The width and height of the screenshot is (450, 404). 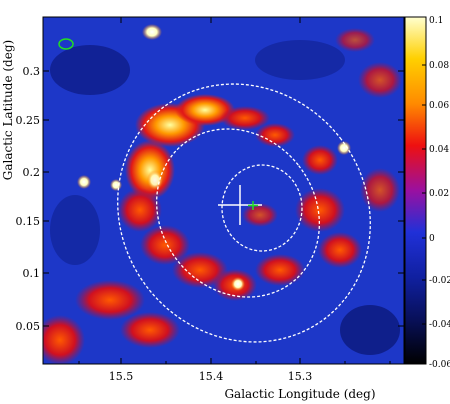 I want to click on colorbar-tick-label: 0.02, so click(x=439, y=194).